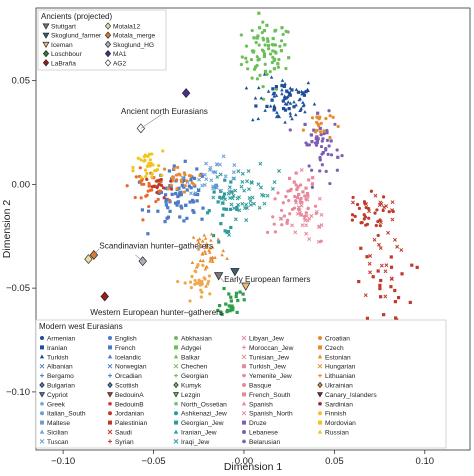 This screenshot has width=474, height=476. Describe the element at coordinates (270, 395) in the screenshot. I see `legend-entry-label: French_South` at that location.